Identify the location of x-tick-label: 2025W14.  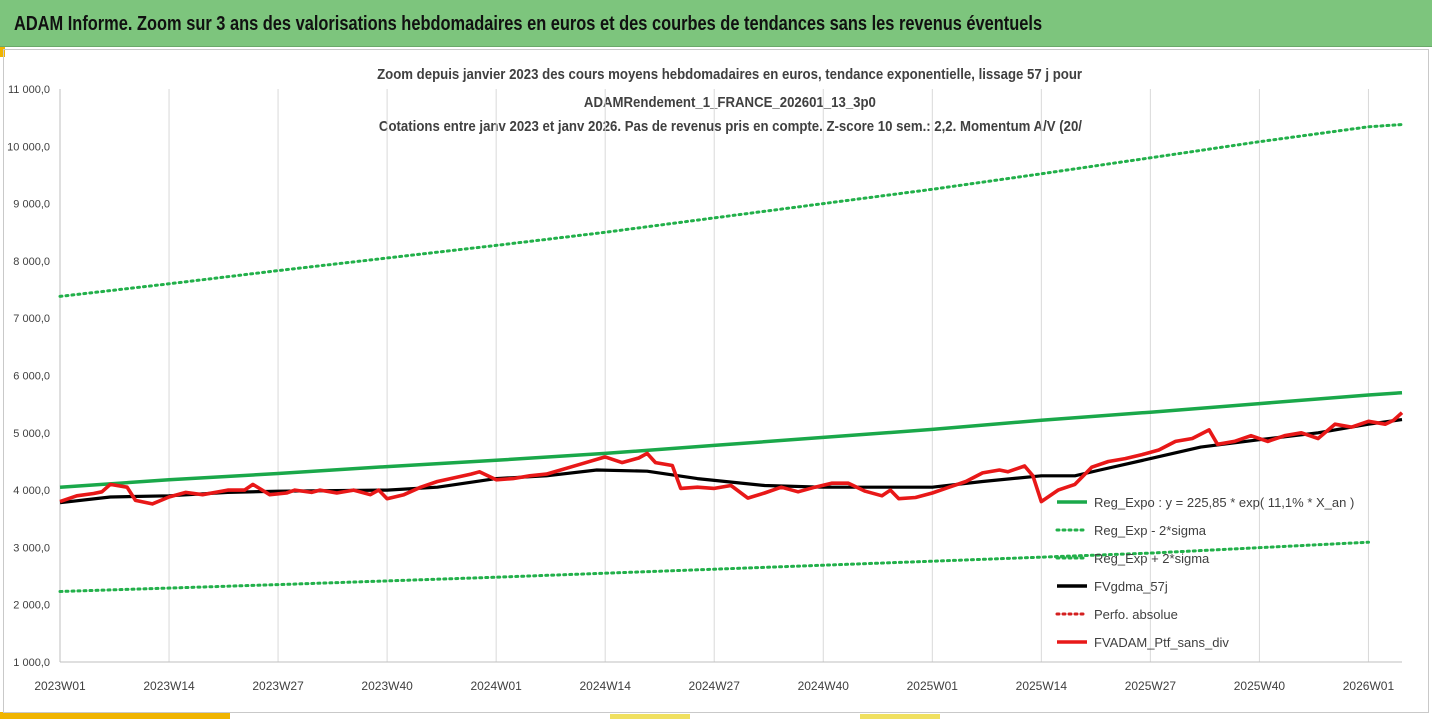
(1042, 686).